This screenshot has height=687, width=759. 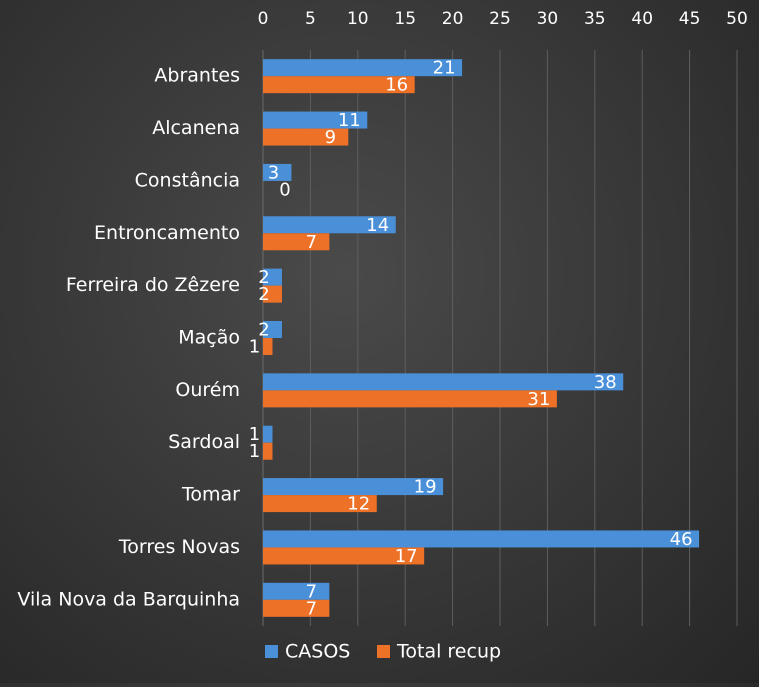 What do you see at coordinates (500, 19) in the screenshot?
I see `x-tick-label-25: 25` at bounding box center [500, 19].